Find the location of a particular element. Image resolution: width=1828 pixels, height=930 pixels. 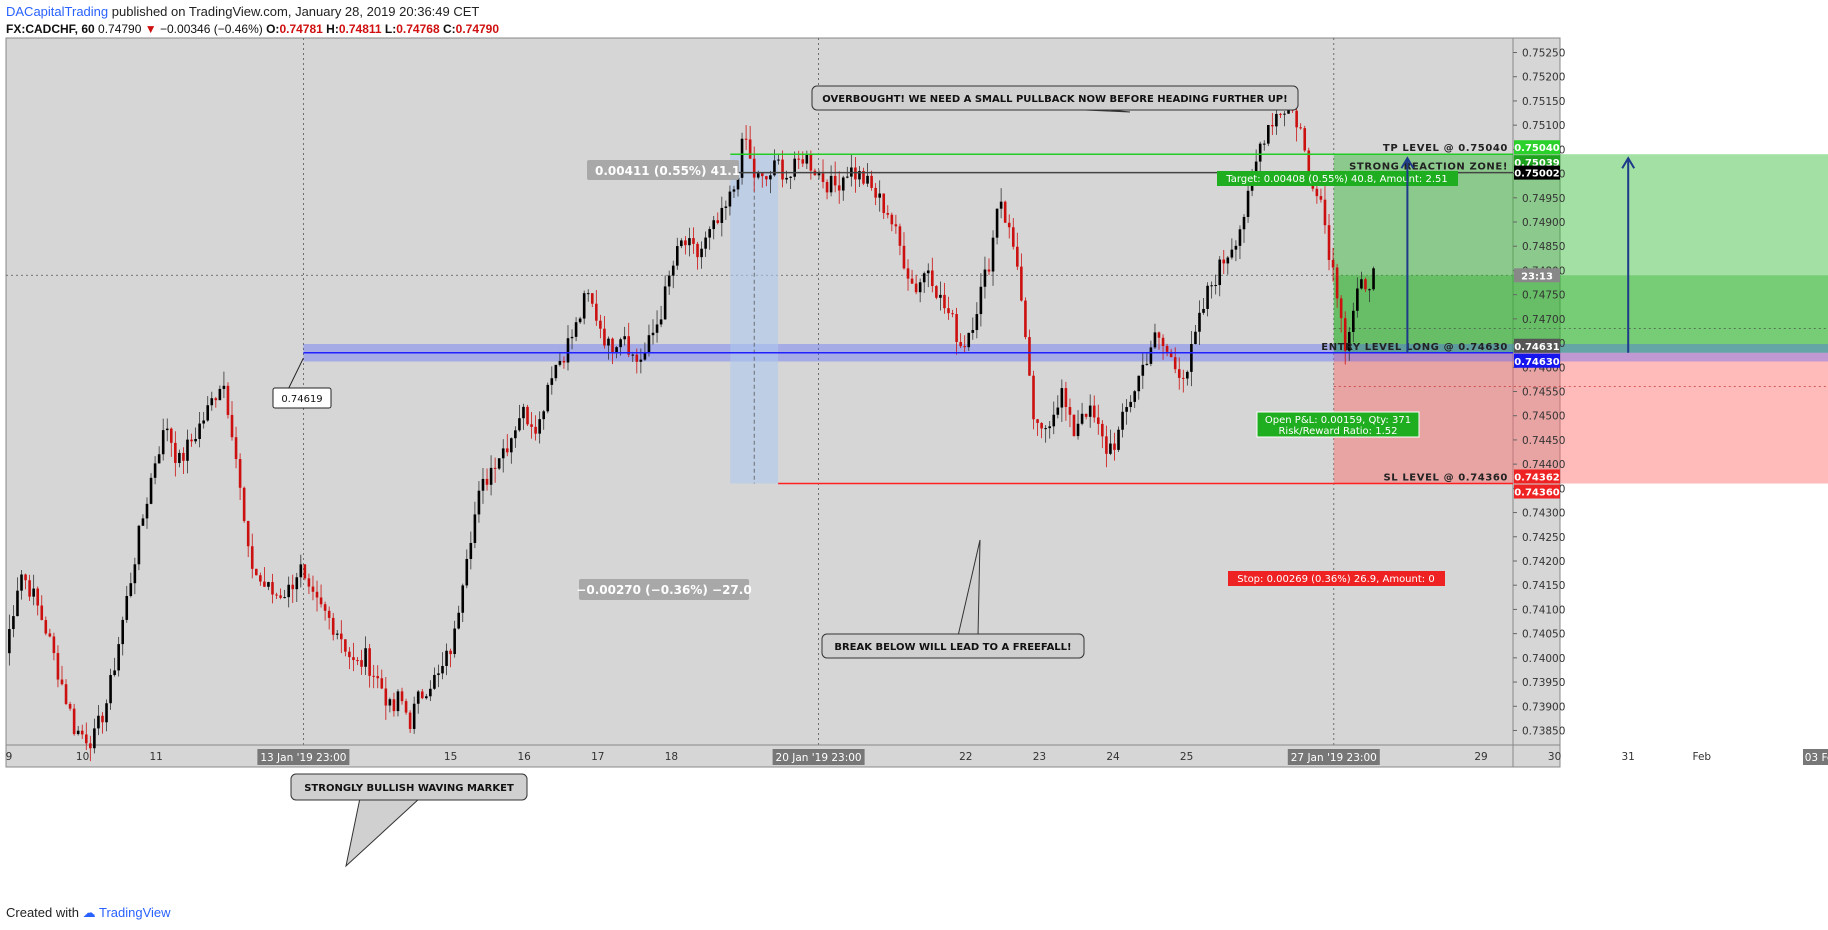

price-tick-label: 0.74950 is located at coordinates (1543, 199).